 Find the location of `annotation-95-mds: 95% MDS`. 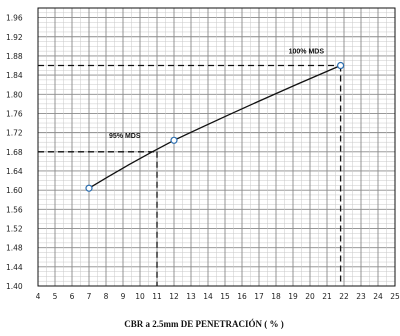

annotation-95-mds: 95% MDS is located at coordinates (125, 136).